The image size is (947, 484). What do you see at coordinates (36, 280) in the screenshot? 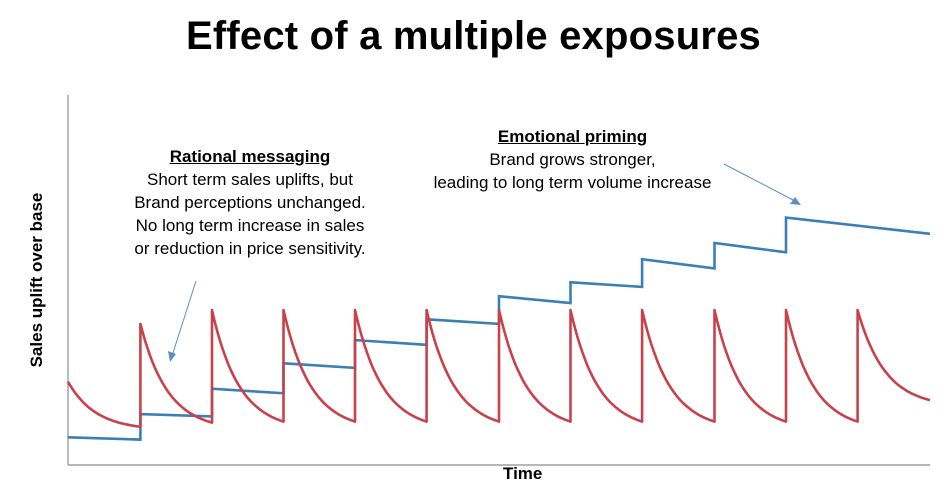
I see `y-axis-label: Sales uplift over base` at bounding box center [36, 280].